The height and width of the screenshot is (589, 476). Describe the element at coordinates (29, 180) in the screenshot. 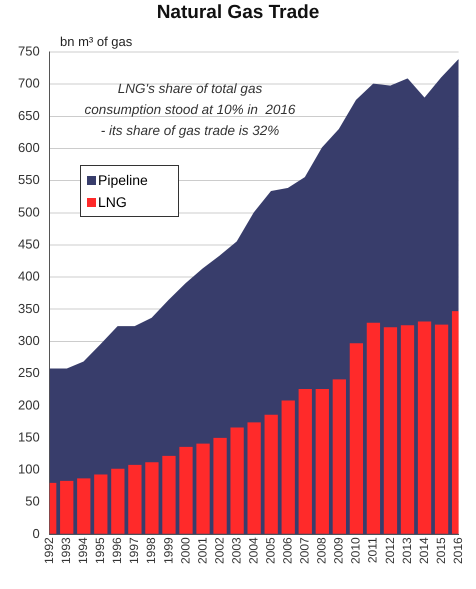

I see `y-tick-label: 550` at that location.